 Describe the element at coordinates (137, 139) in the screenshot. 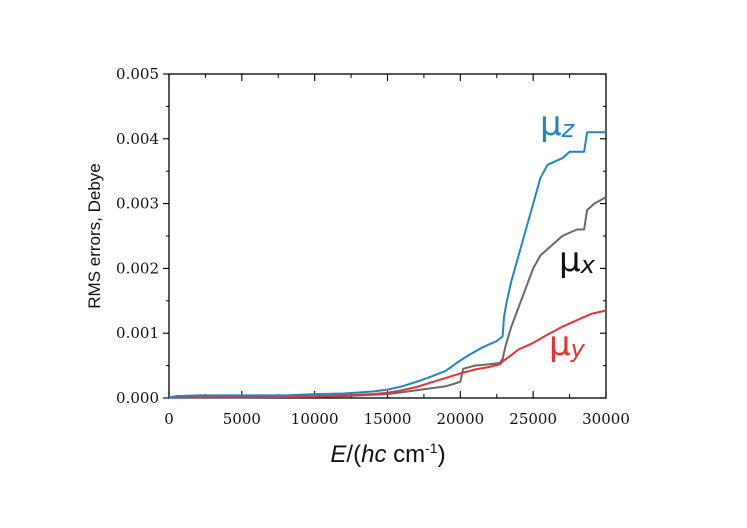

I see `y-tick-label: 0.004` at that location.